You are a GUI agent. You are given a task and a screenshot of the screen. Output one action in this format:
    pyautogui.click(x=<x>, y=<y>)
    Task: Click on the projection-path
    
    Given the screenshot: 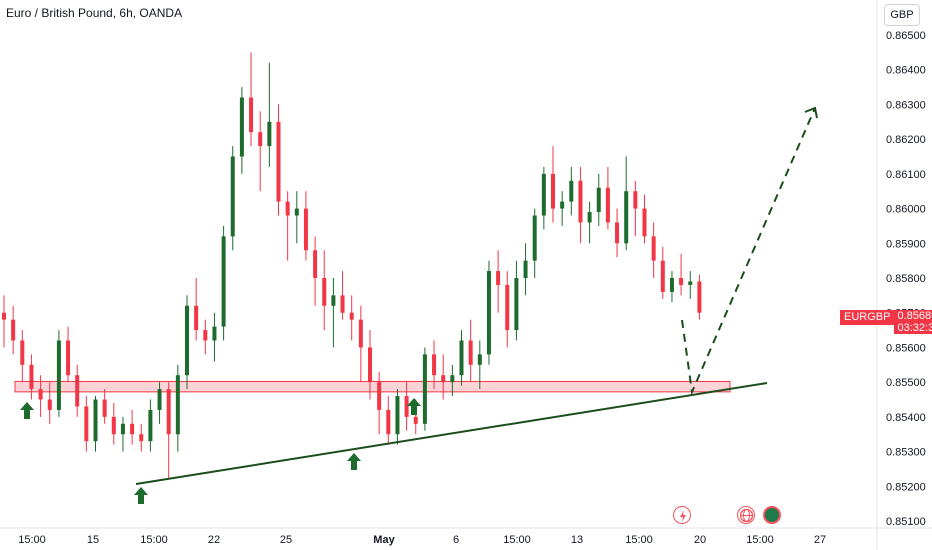 What is the action you would take?
    pyautogui.click(x=748, y=251)
    